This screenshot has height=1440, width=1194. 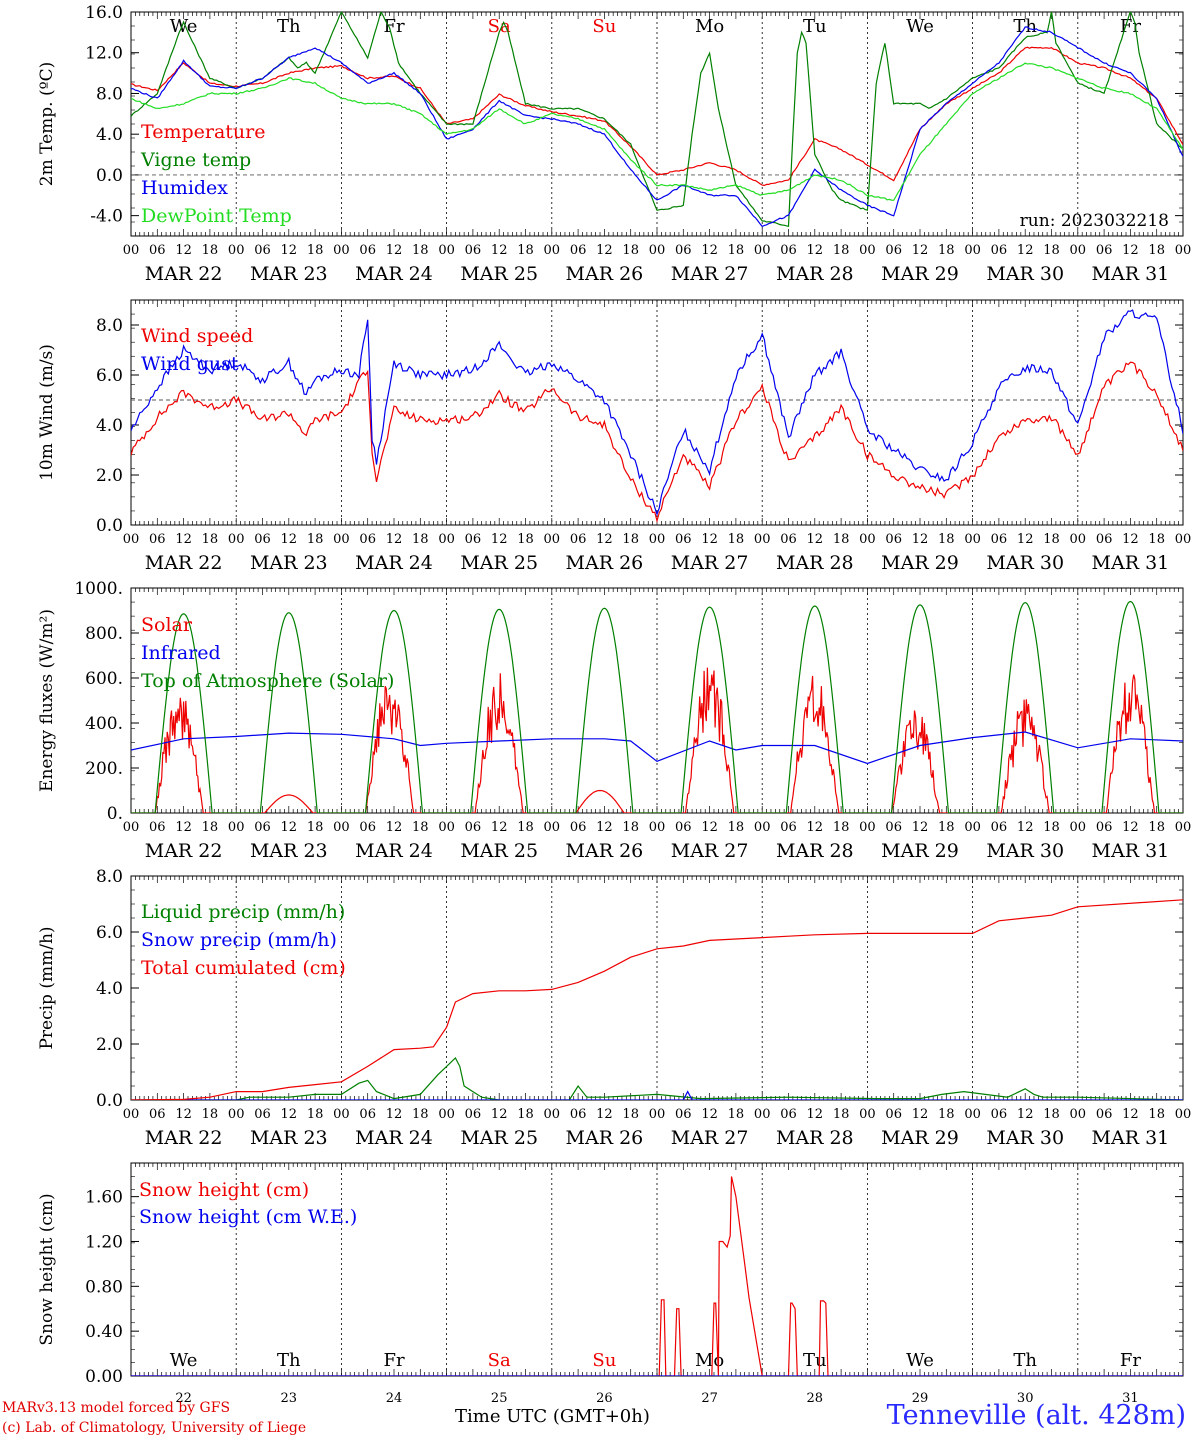 I want to click on station-name: Tenneville (alt. 428m), so click(x=1036, y=1415).